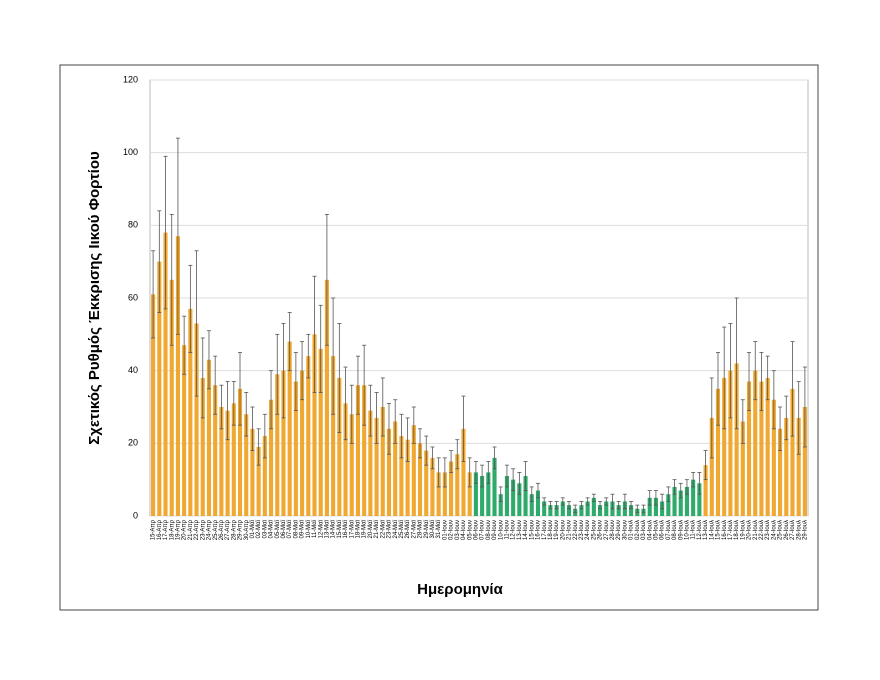  What do you see at coordinates (712, 530) in the screenshot?
I see `x-tick-label: 14-Ιουλ` at bounding box center [712, 530].